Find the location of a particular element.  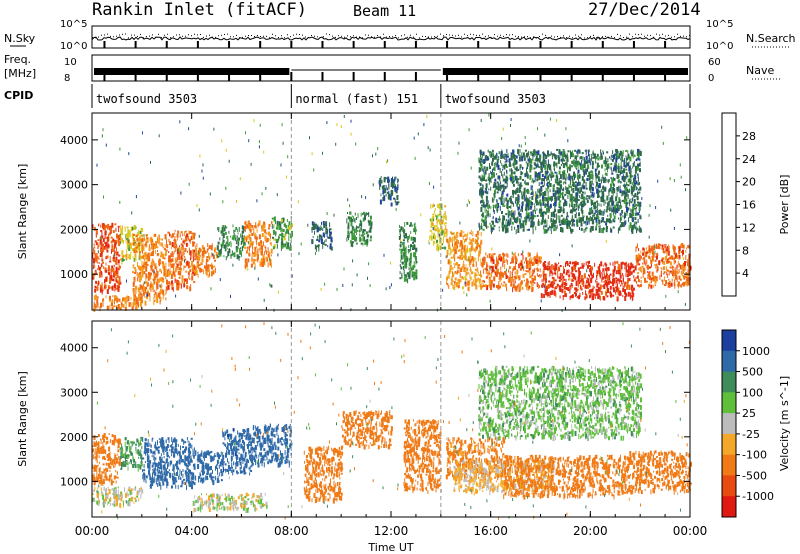

freq-tick-high: 10 is located at coordinates (70, 62).